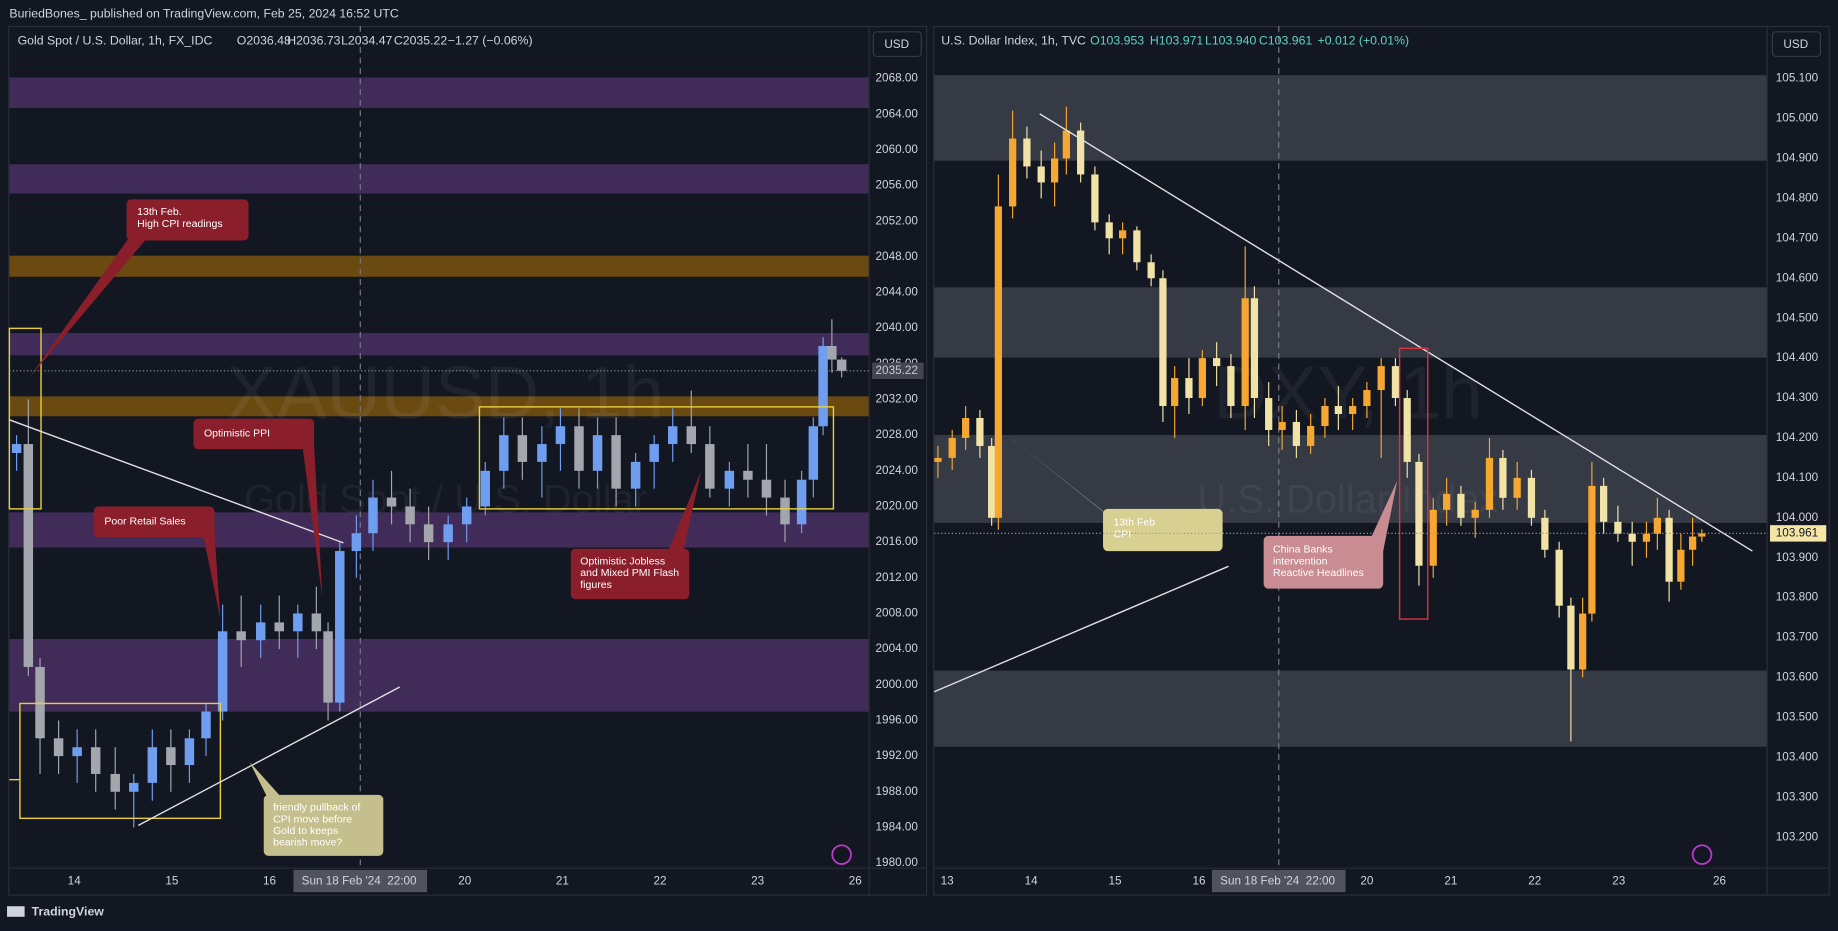  Describe the element at coordinates (307, 843) in the screenshot. I see `callout-text: bearish move?` at that location.